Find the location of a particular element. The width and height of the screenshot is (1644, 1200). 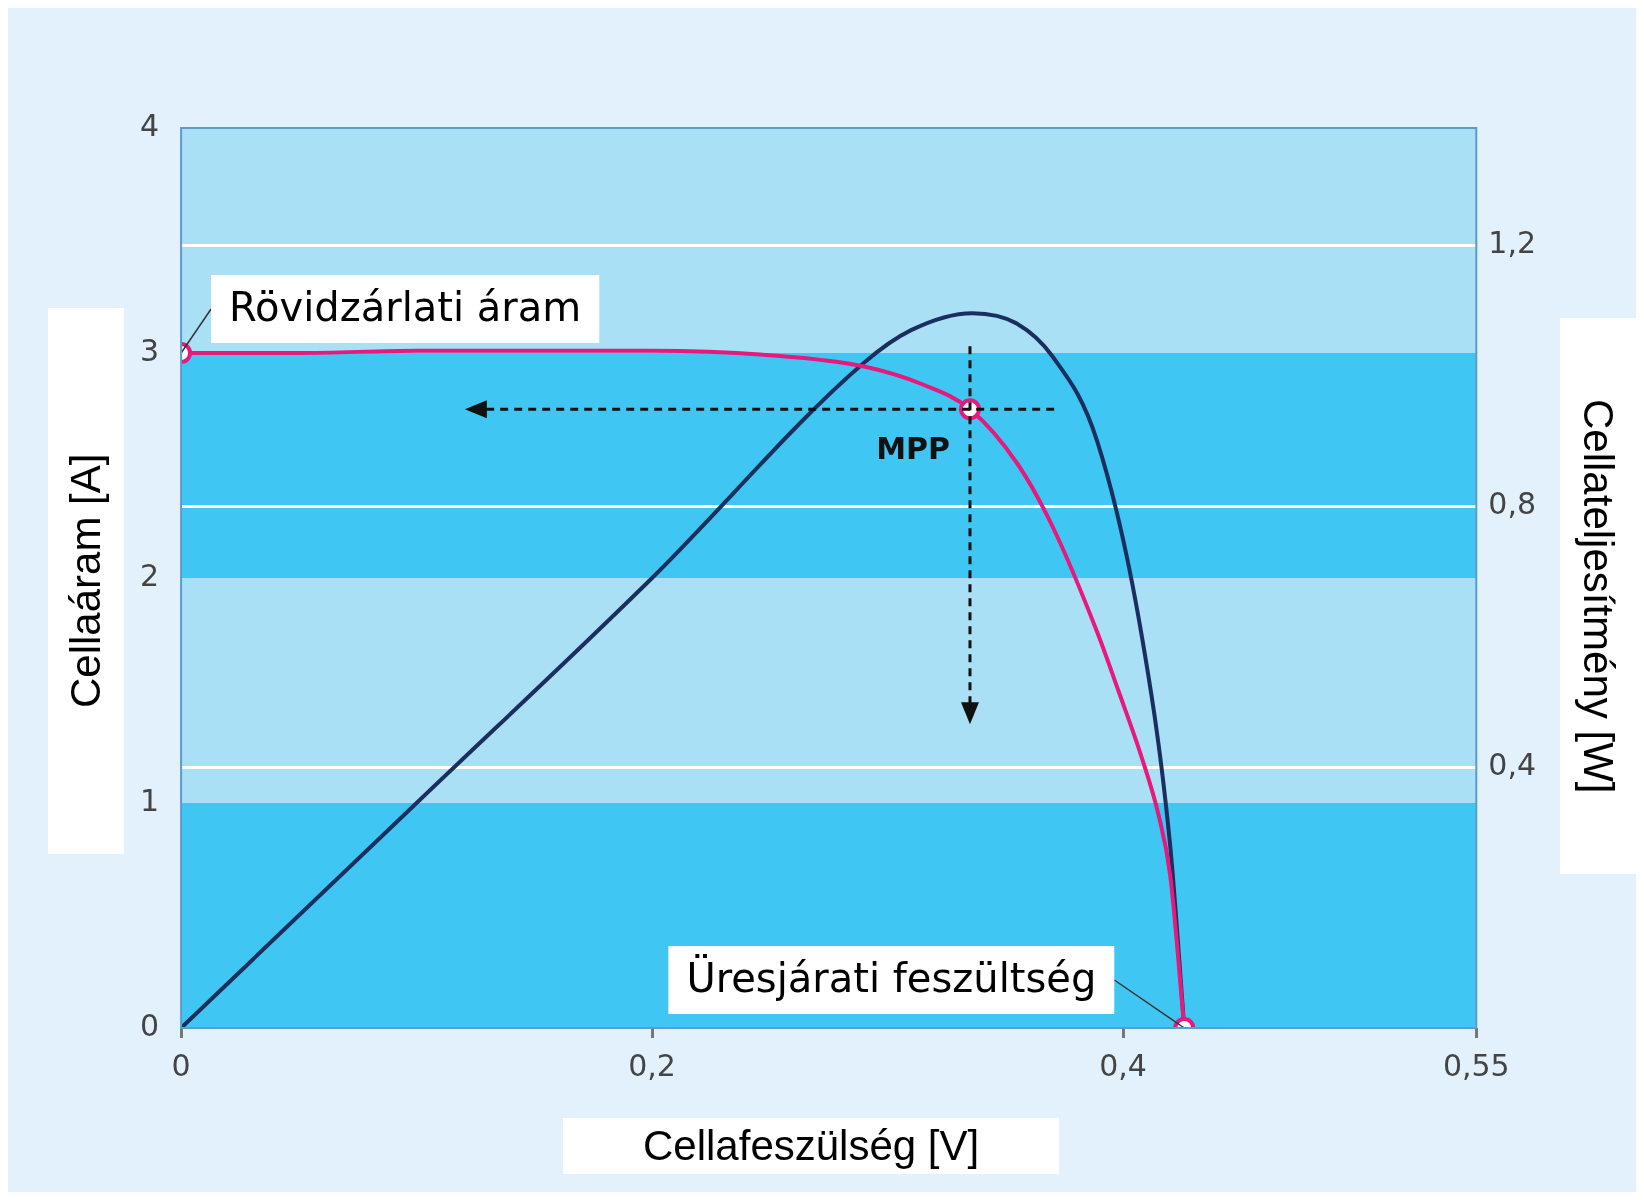

x-axis-title: Cellafeszülség [V] is located at coordinates (811, 1146).